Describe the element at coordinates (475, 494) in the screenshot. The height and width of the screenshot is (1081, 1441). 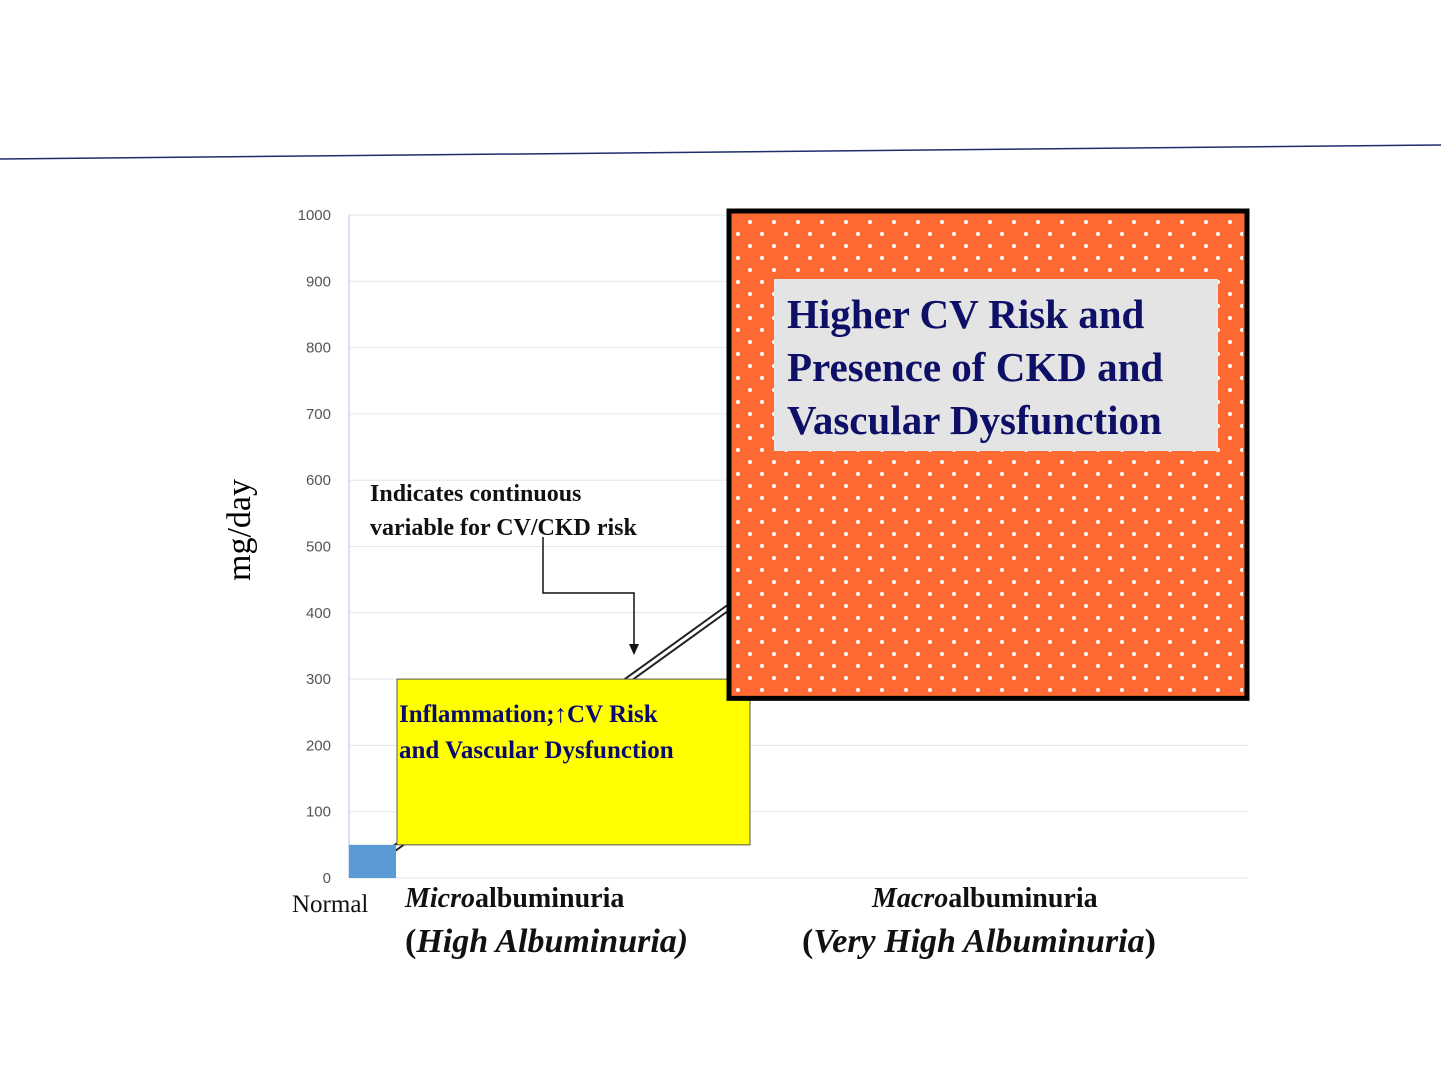
I see `trend-note-line-1: Indicates continuous` at that location.